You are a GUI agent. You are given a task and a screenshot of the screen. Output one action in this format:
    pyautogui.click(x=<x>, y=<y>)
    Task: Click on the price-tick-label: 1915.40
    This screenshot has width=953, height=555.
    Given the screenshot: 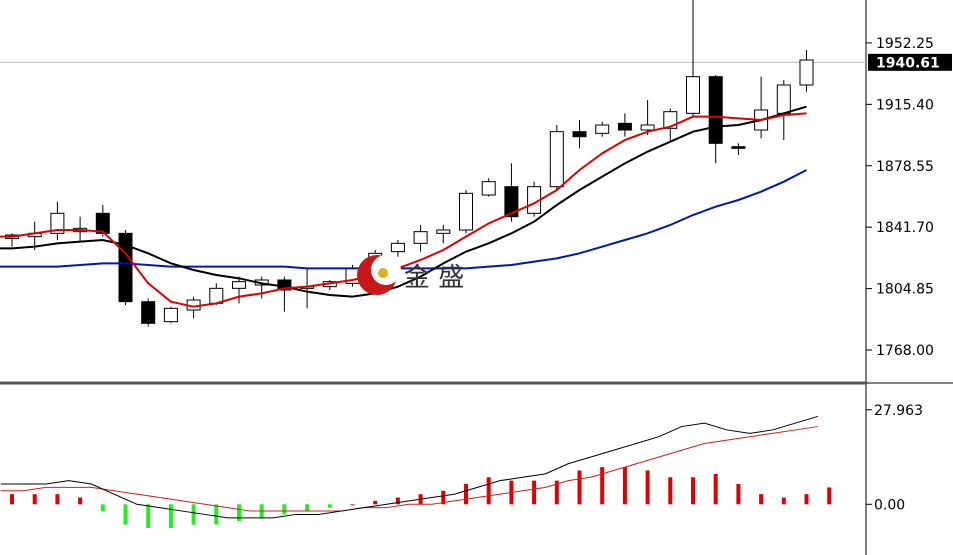 What is the action you would take?
    pyautogui.click(x=905, y=105)
    